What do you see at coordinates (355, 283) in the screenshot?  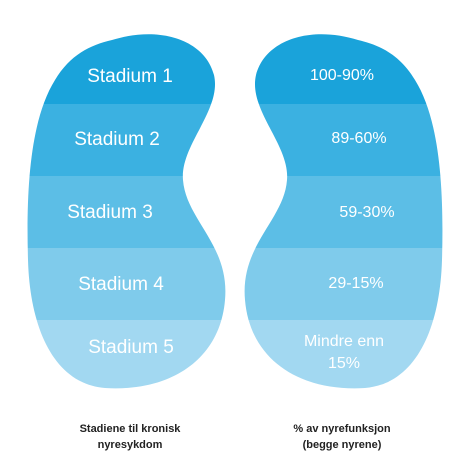 I see `percent-label-4: 29-15%` at bounding box center [355, 283].